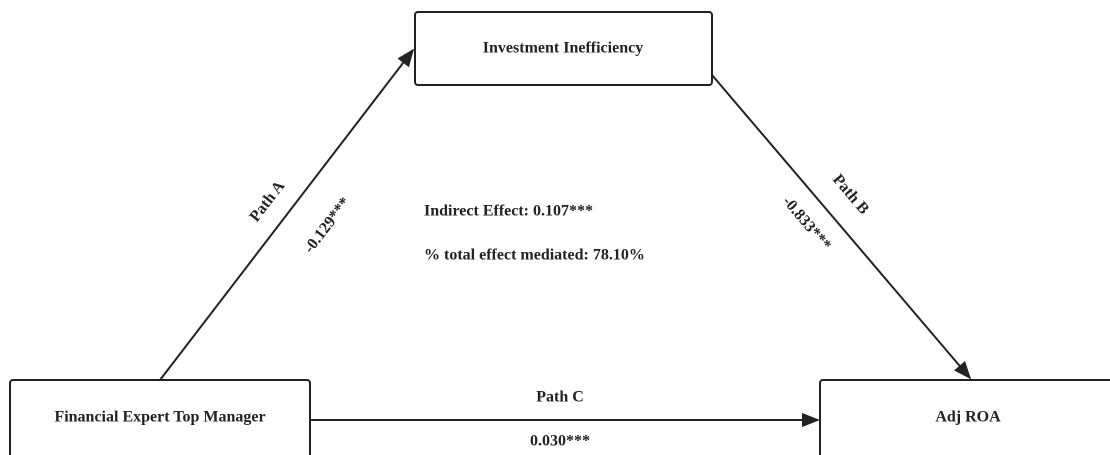 This screenshot has height=455, width=1110. I want to click on edge-label: Path B, so click(850, 194).